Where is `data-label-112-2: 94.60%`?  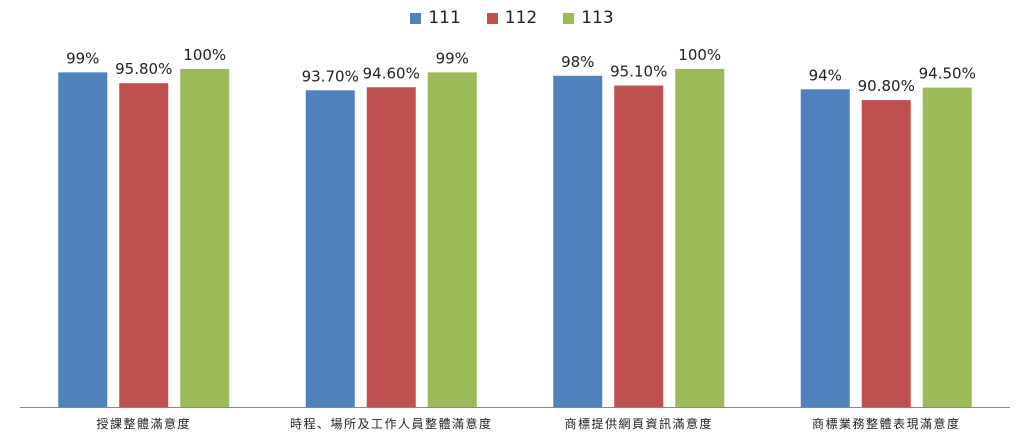
data-label-112-2: 94.60% is located at coordinates (391, 73).